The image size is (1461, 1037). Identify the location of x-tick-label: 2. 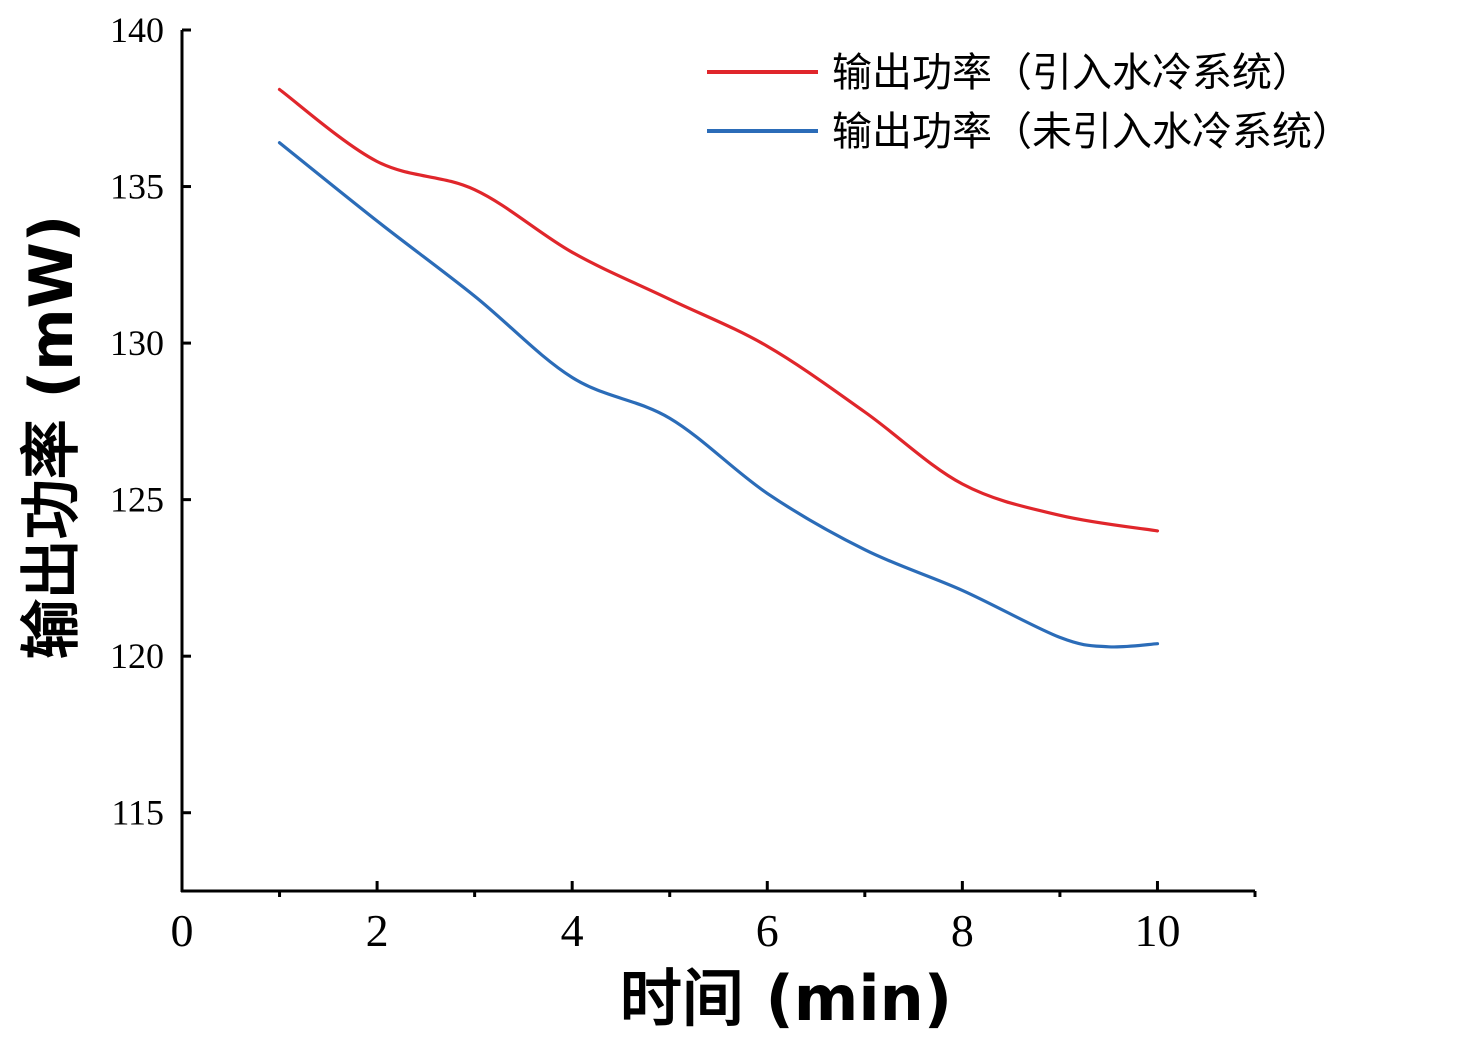
(377, 930).